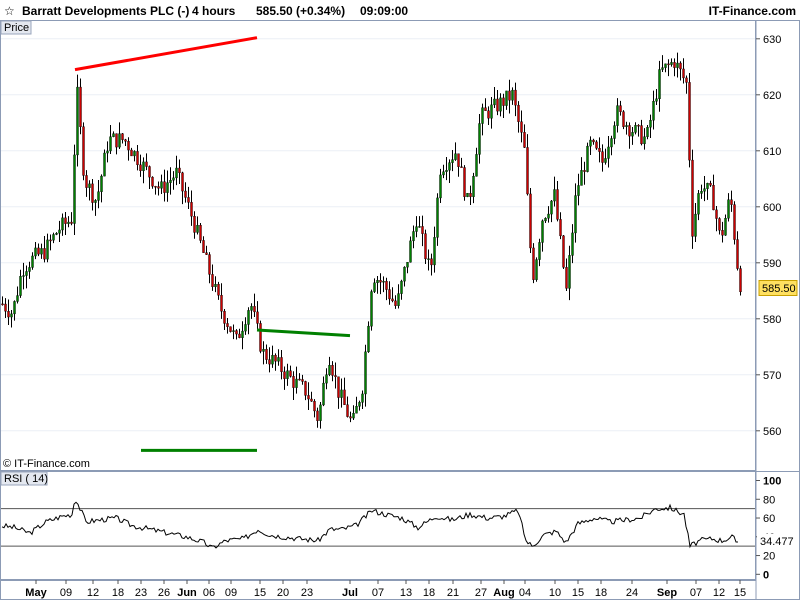 Image resolution: width=800 pixels, height=600 pixels. What do you see at coordinates (453, 593) in the screenshot?
I see `x-tick-label: 21` at bounding box center [453, 593].